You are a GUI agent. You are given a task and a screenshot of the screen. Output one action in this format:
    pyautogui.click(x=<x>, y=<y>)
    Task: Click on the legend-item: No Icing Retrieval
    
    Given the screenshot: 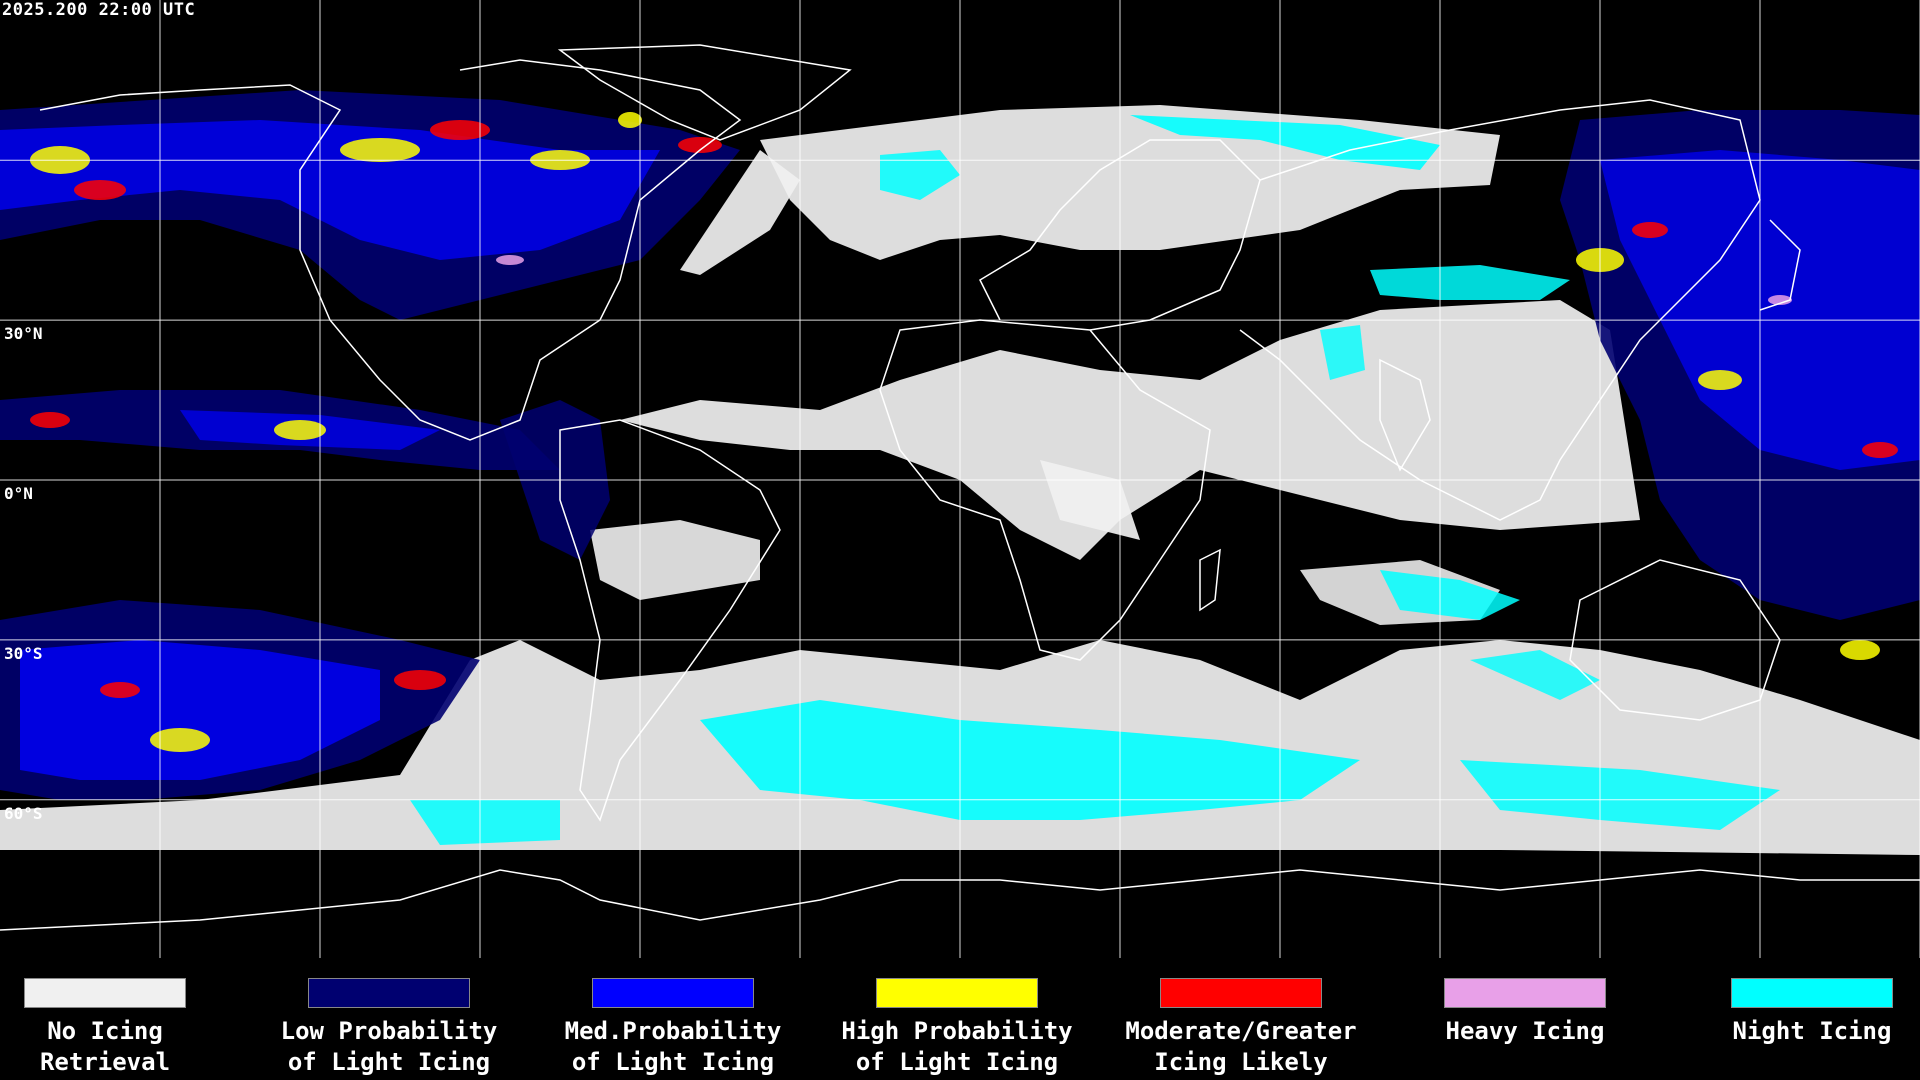 What is the action you would take?
    pyautogui.click(x=115, y=1028)
    